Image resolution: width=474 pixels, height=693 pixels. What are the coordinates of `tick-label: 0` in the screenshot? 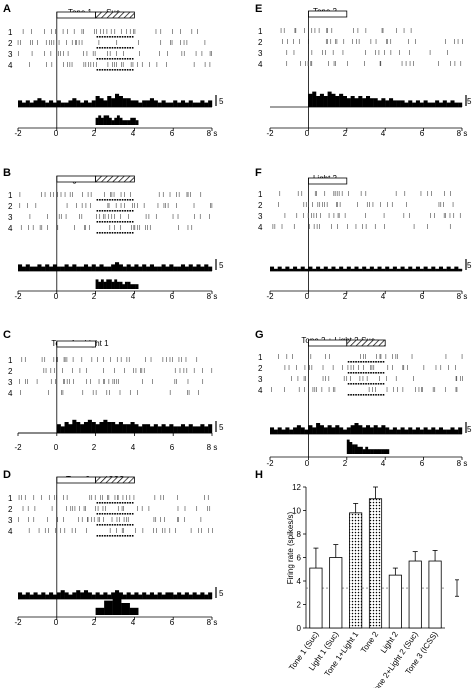 It's located at (56, 447).